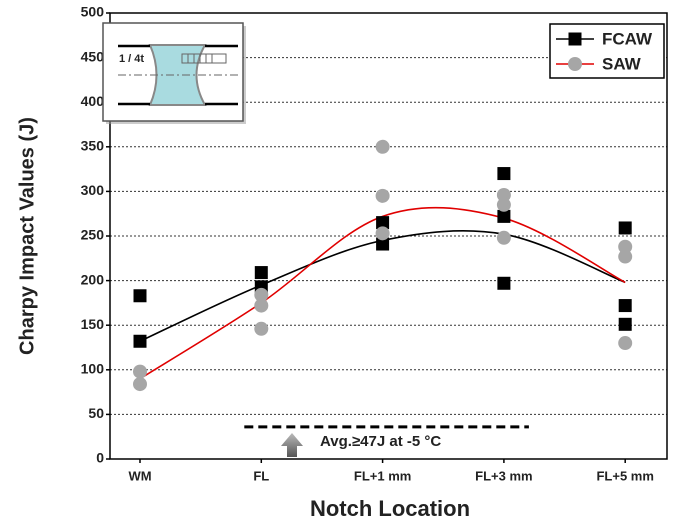 The height and width of the screenshot is (525, 678). What do you see at coordinates (382, 475) in the screenshot?
I see `x-tick-label: FL+1 mm` at bounding box center [382, 475].